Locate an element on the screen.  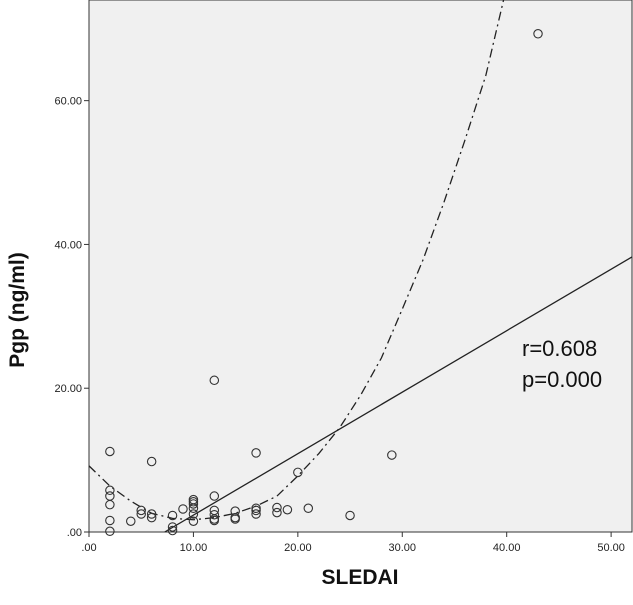
x-axis-title: SLEDAI is located at coordinates (359, 577).